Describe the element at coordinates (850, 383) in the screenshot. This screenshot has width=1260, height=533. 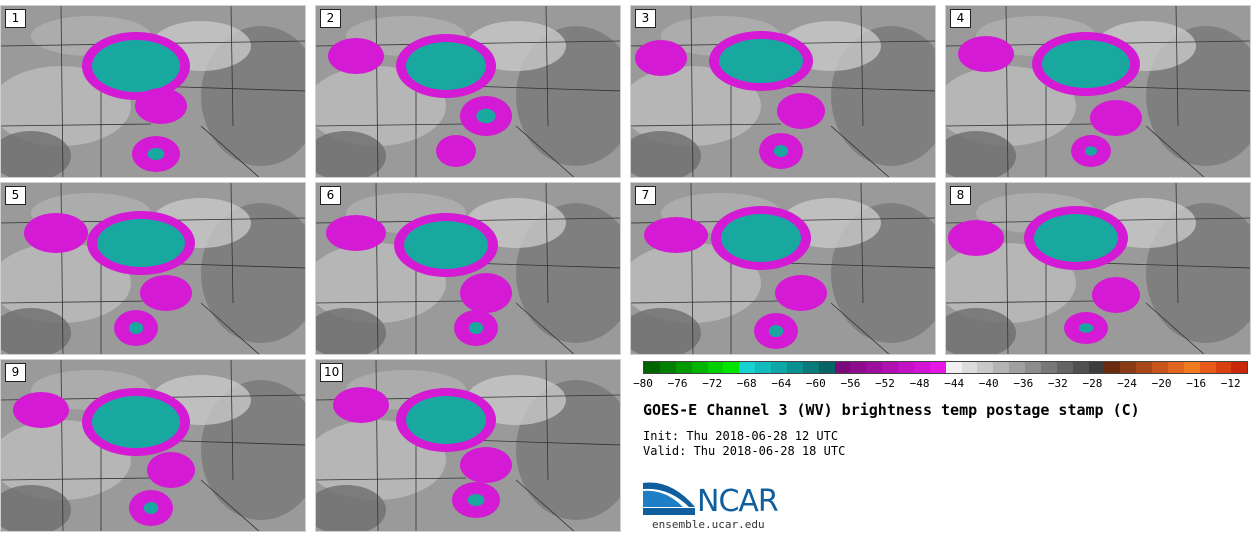
I see `colorbar-tick-label: −56` at that location.